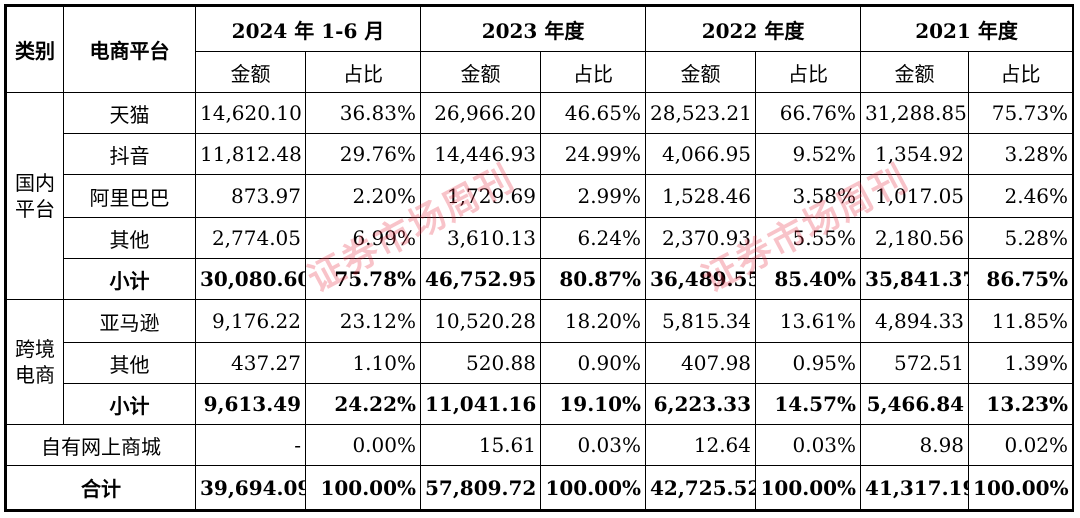 The height and width of the screenshot is (518, 1080). What do you see at coordinates (701, 487) in the screenshot?
I see `amount-cell: 42,725.52` at bounding box center [701, 487].